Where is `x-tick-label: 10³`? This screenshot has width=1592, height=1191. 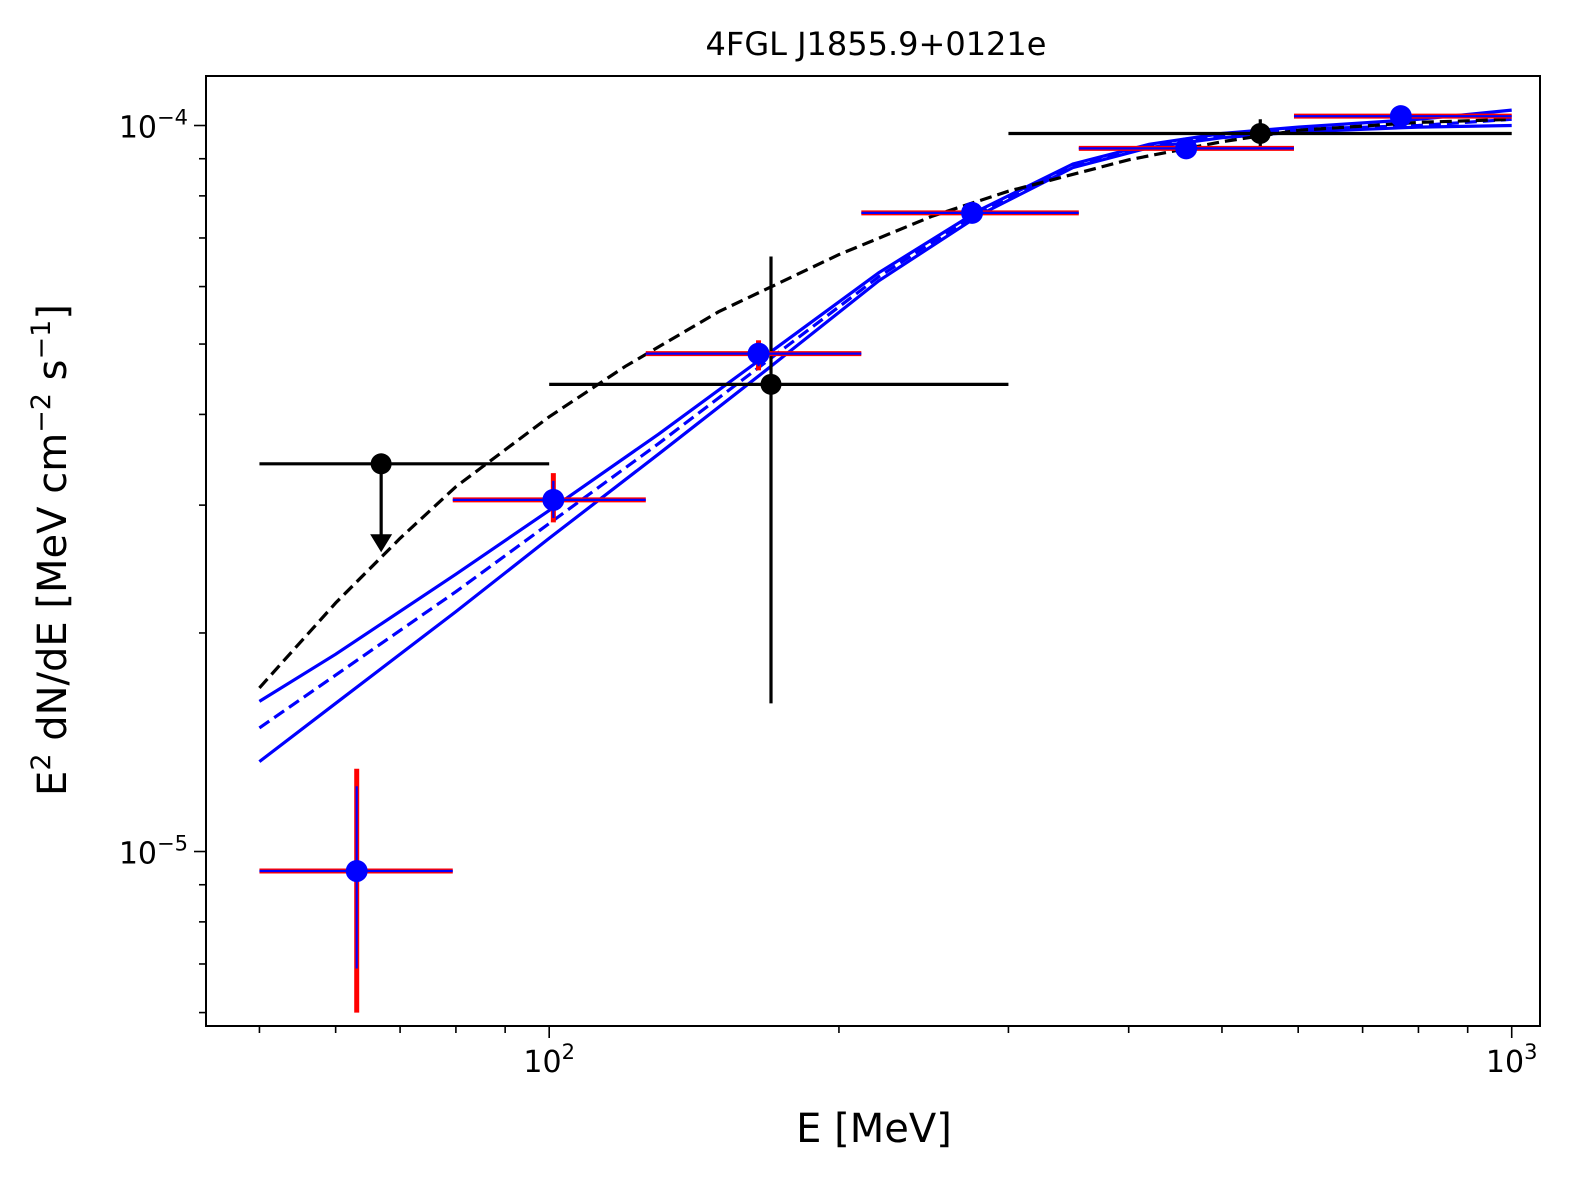 x-tick-label: 10³ is located at coordinates (1512, 1060).